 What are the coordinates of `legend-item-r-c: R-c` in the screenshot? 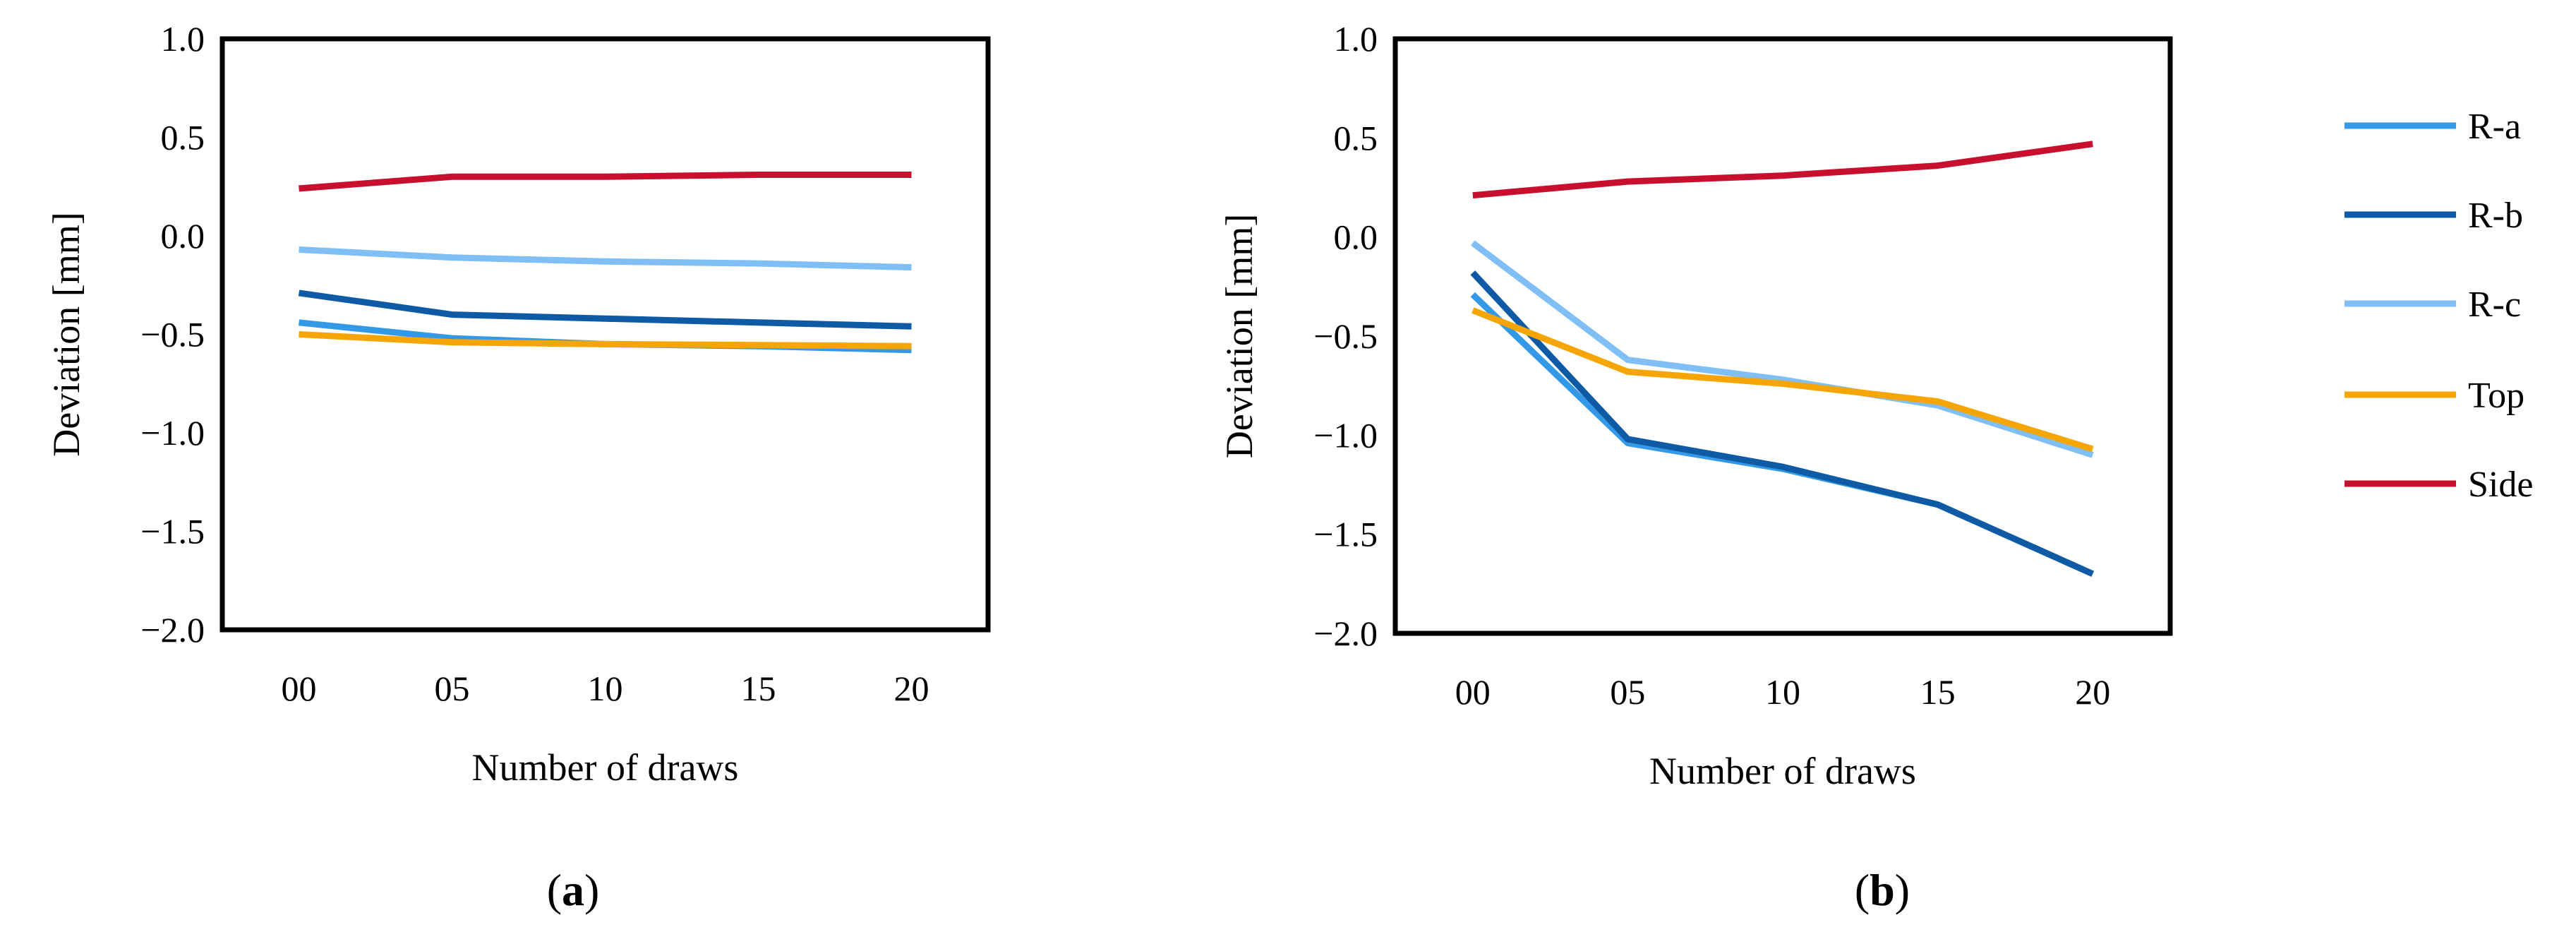 It's located at (2433, 305).